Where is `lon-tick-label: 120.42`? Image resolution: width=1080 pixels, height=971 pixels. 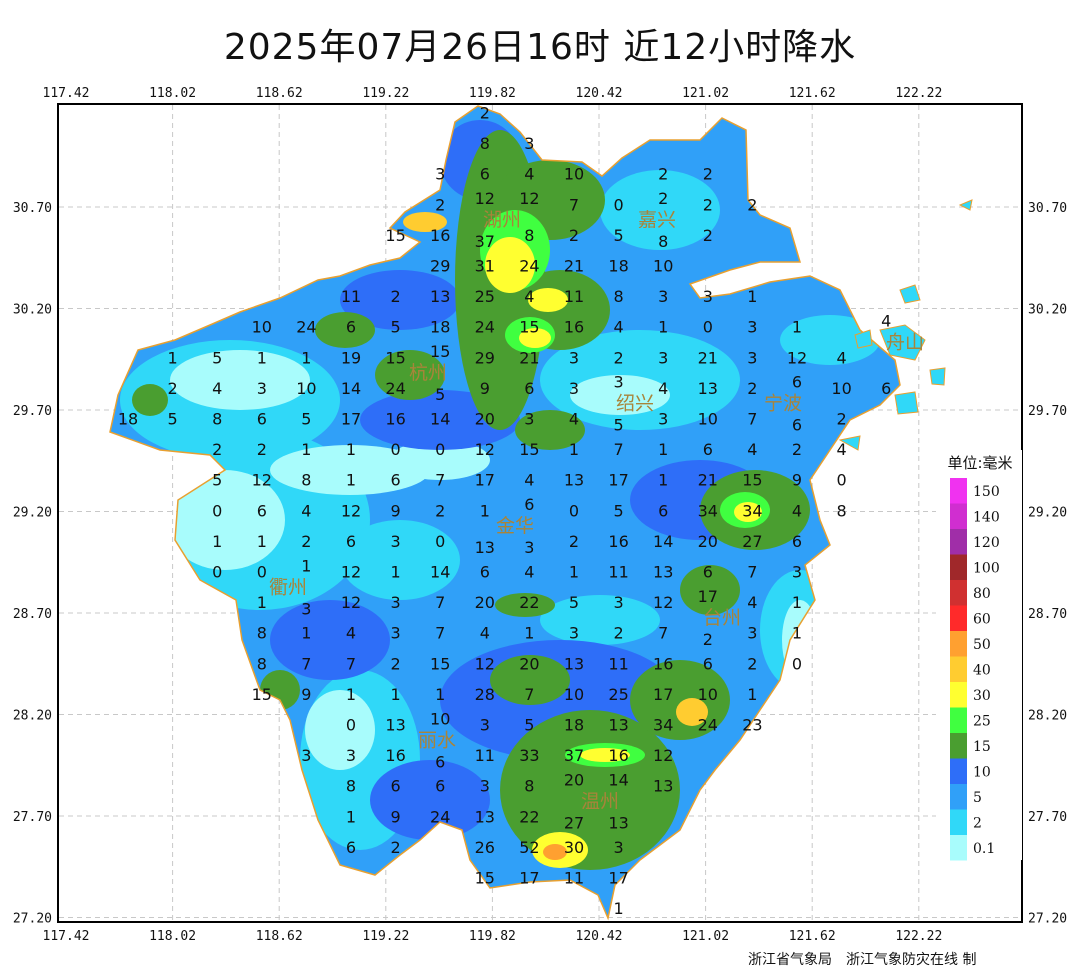
lon-tick-label: 120.42 is located at coordinates (599, 93).